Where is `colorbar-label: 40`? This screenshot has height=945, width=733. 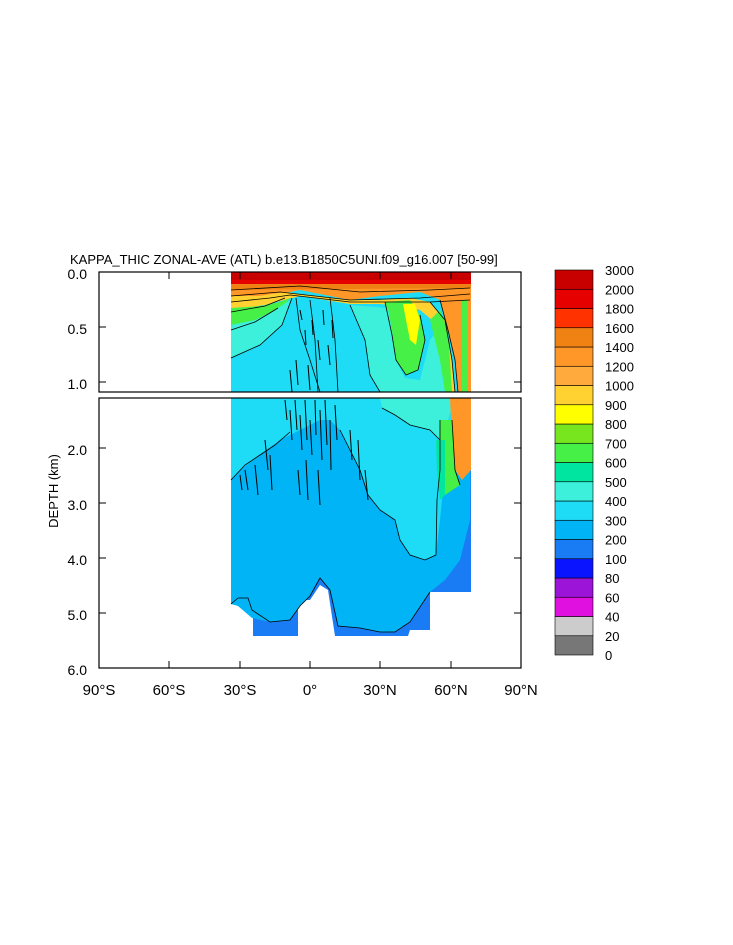 colorbar-label: 40 is located at coordinates (612, 617).